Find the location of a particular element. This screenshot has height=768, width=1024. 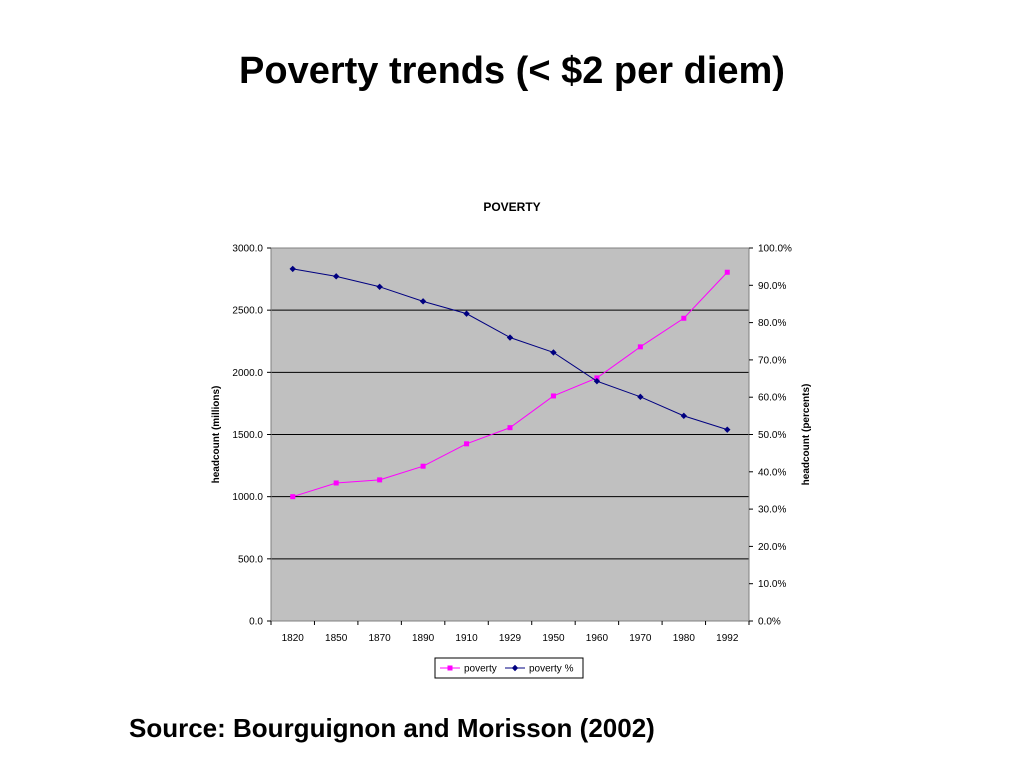

right-tick-label: 60.0% is located at coordinates (772, 398).